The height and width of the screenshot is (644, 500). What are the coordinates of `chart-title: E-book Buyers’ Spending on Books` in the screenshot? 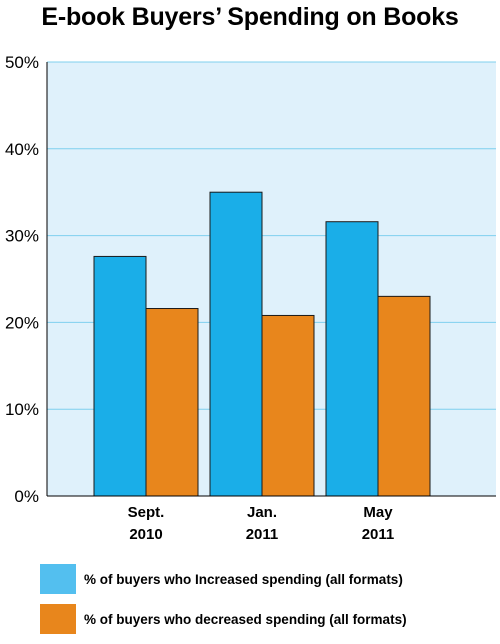 It's located at (250, 17).